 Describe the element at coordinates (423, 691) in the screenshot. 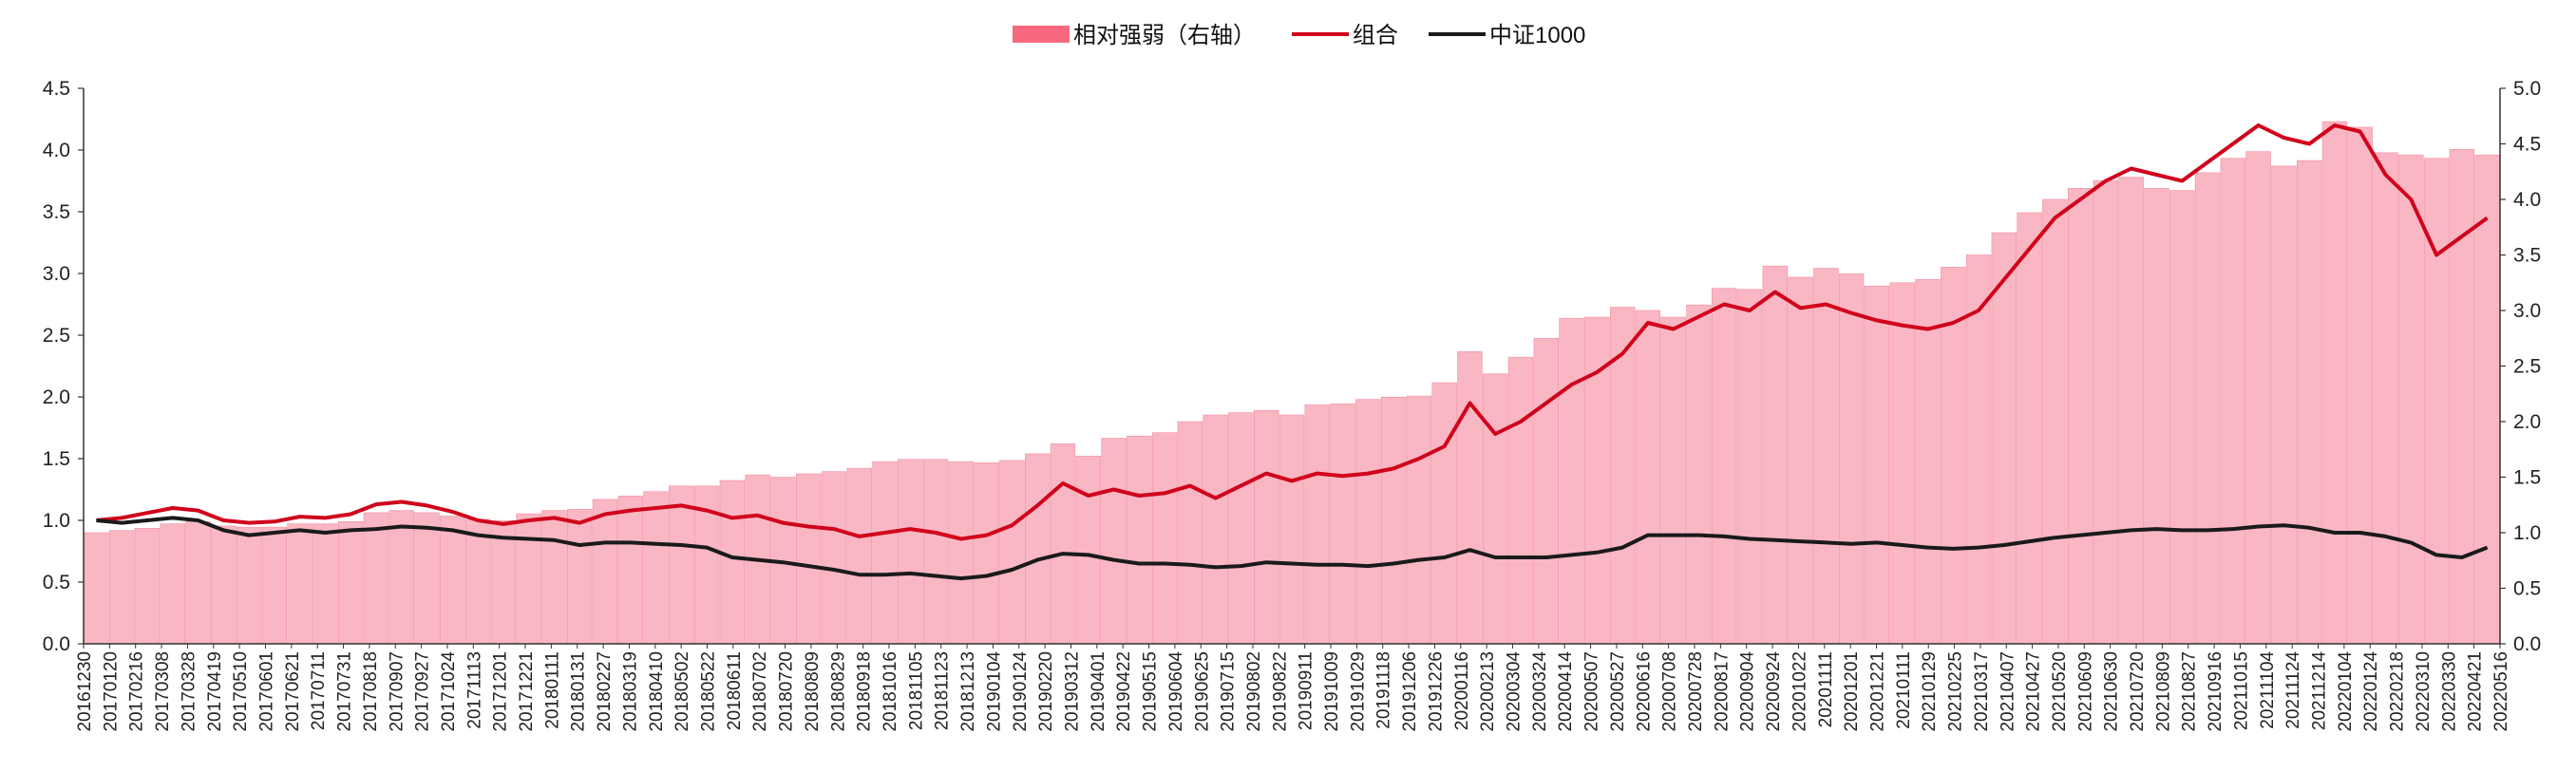

I see `x-tick-label: 20170927` at that location.